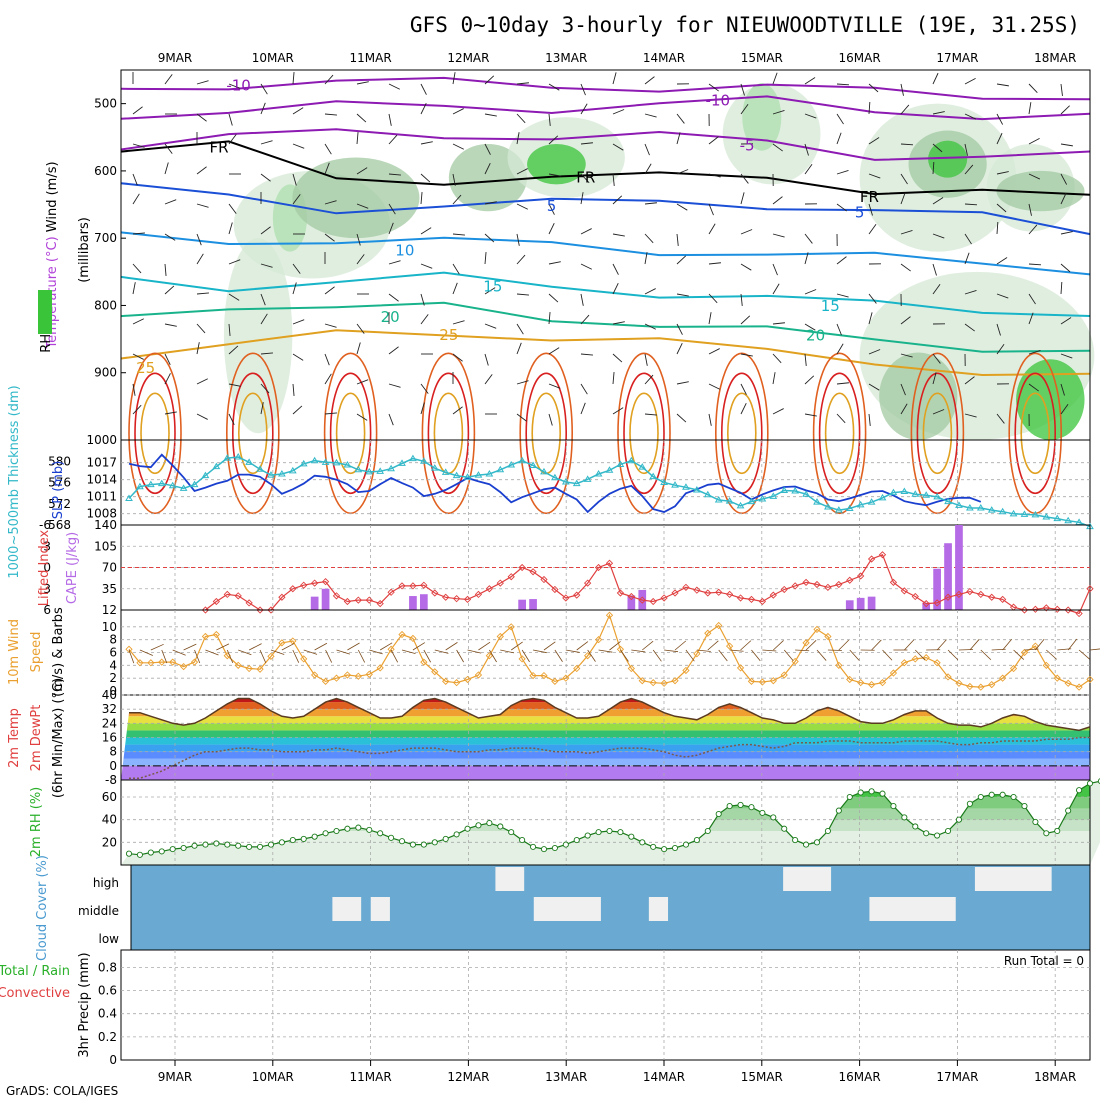  I want to click on pressure-tick: 600, so click(105, 171).